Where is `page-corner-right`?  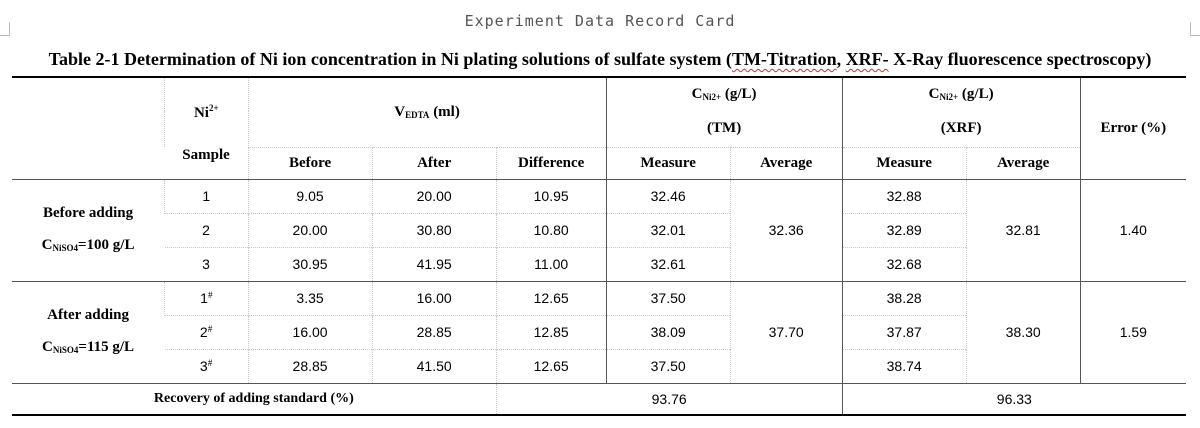
page-corner-right is located at coordinates (1195, 29).